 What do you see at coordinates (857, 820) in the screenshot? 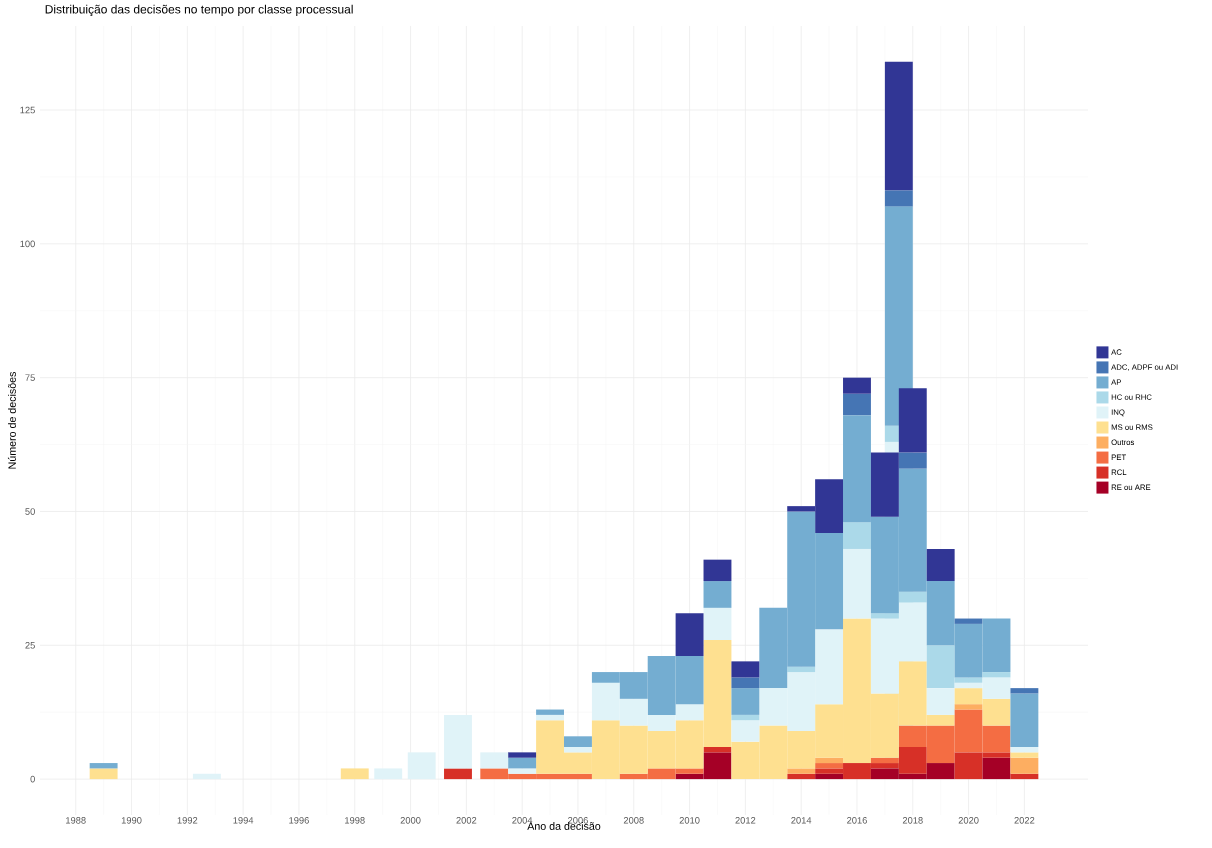
I see `x-tick-label: 2016` at bounding box center [857, 820].